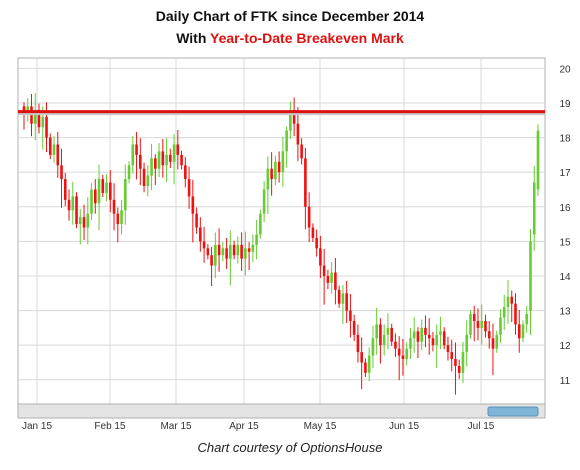  What do you see at coordinates (404, 426) in the screenshot?
I see `x-tick-label: Jun 15` at bounding box center [404, 426].